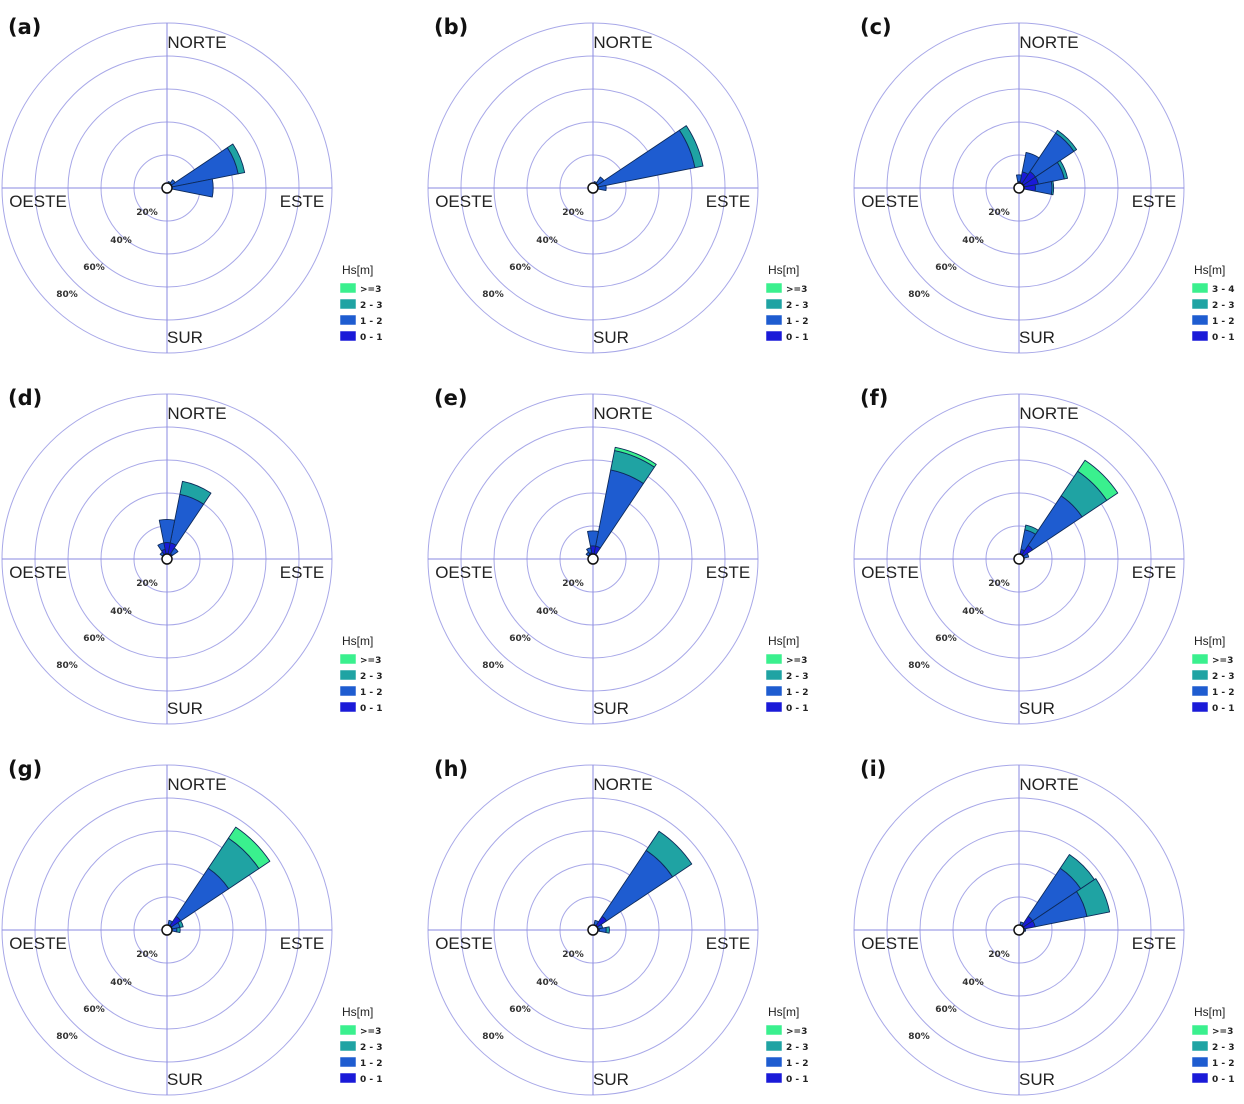 The height and width of the screenshot is (1104, 1244). Describe the element at coordinates (873, 769) in the screenshot. I see `panel-label: (i)` at that location.